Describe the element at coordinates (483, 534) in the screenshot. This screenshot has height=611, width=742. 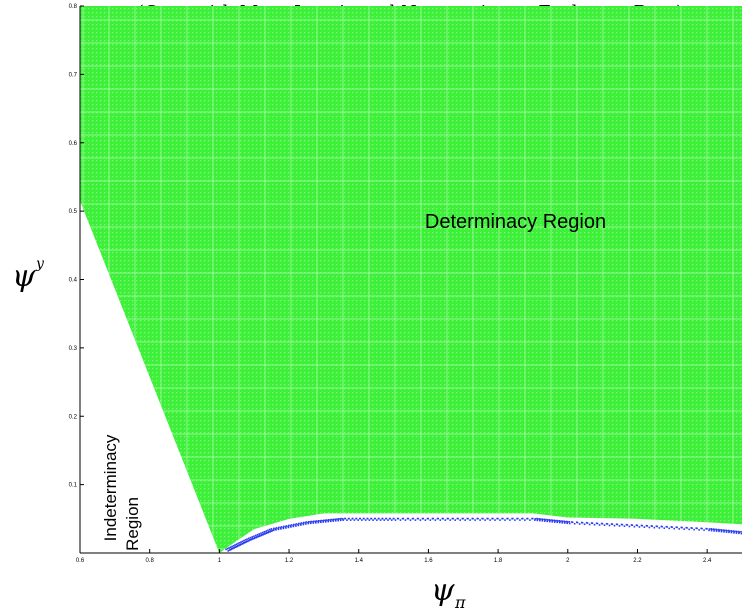
I see `boundary-band` at that location.